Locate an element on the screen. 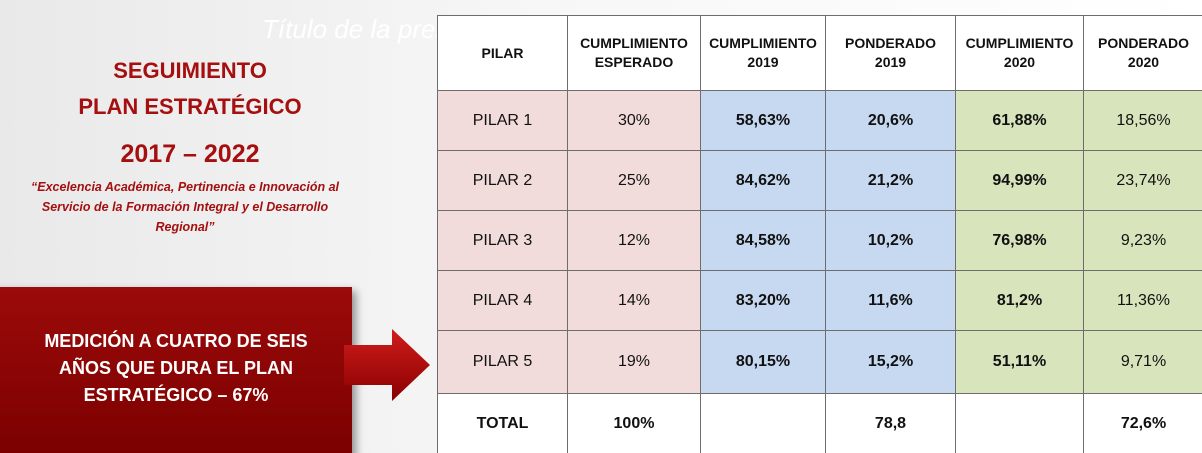  table-cell: 30% is located at coordinates (634, 120).